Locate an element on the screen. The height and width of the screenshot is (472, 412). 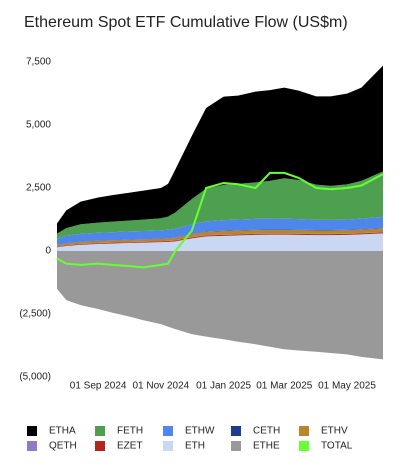
legend-label: ETH is located at coordinates (195, 446).